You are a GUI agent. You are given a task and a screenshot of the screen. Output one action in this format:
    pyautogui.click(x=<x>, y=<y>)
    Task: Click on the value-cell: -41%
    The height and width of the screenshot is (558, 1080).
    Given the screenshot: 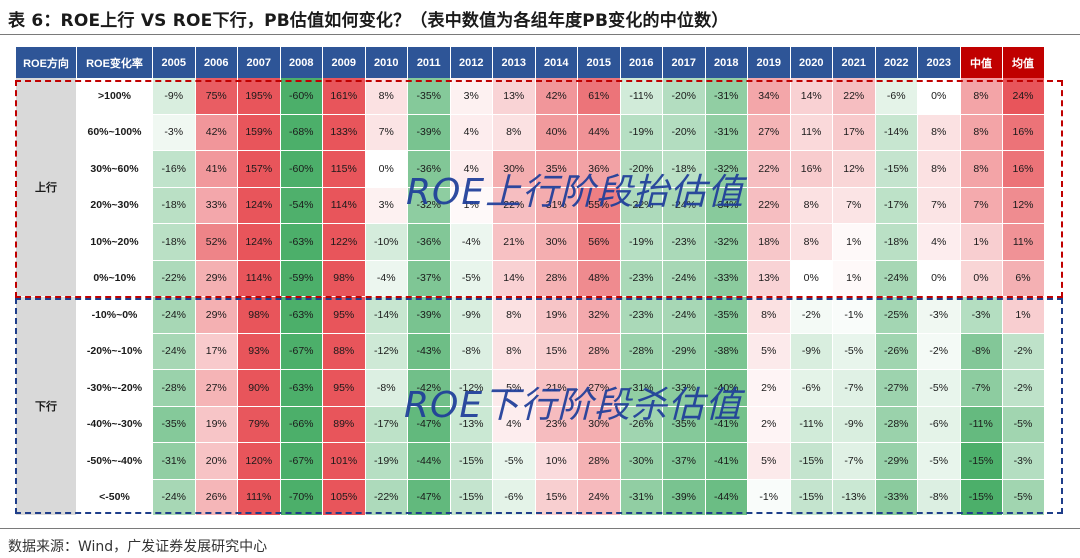 What is the action you would take?
    pyautogui.click(x=726, y=424)
    